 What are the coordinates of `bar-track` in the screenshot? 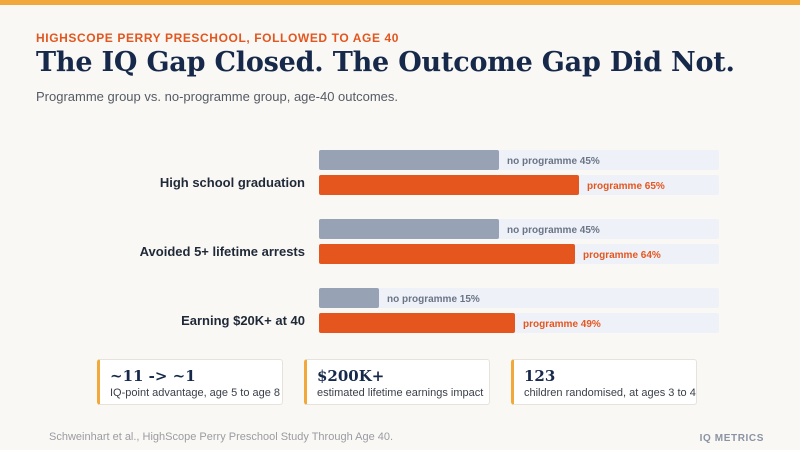 It's located at (519, 298).